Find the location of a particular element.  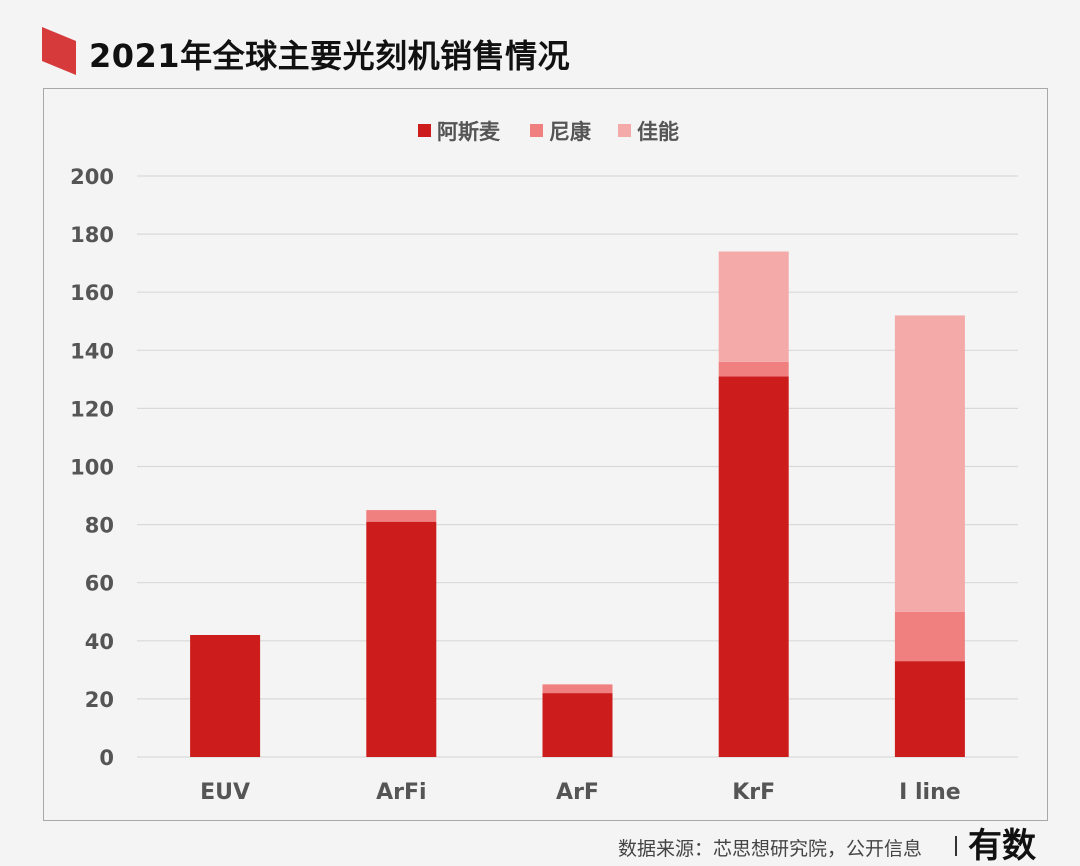

y-tick-label: 120 is located at coordinates (92, 409).